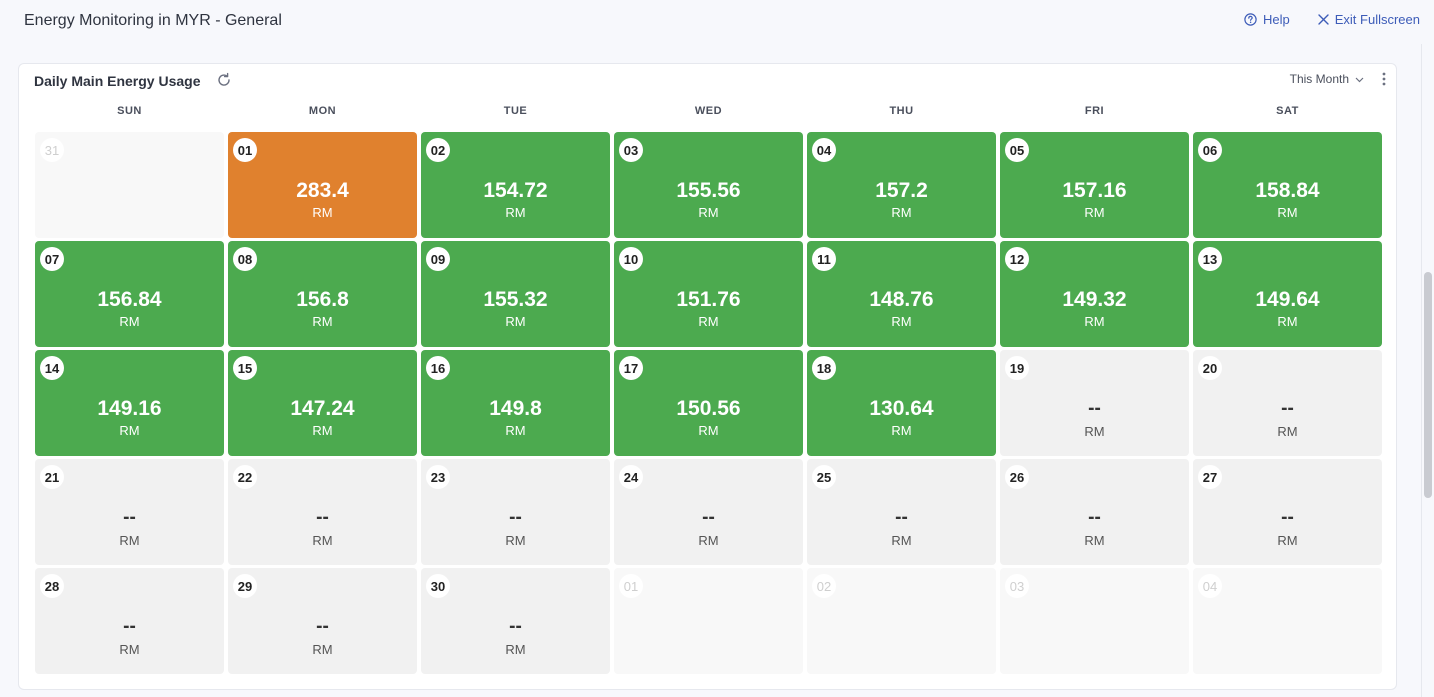 The image size is (1434, 697). Describe the element at coordinates (1250, 19) in the screenshot. I see `help-icon` at that location.